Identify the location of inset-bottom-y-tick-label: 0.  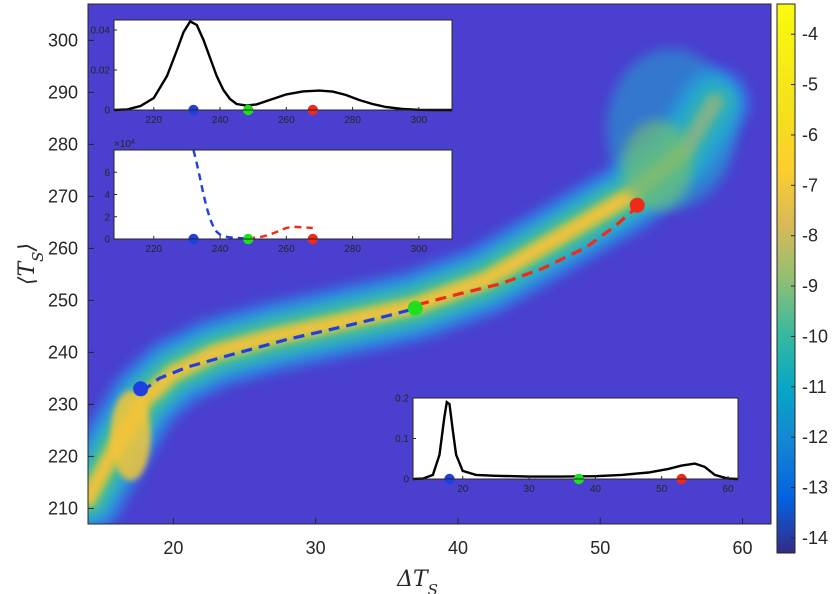
(406, 480).